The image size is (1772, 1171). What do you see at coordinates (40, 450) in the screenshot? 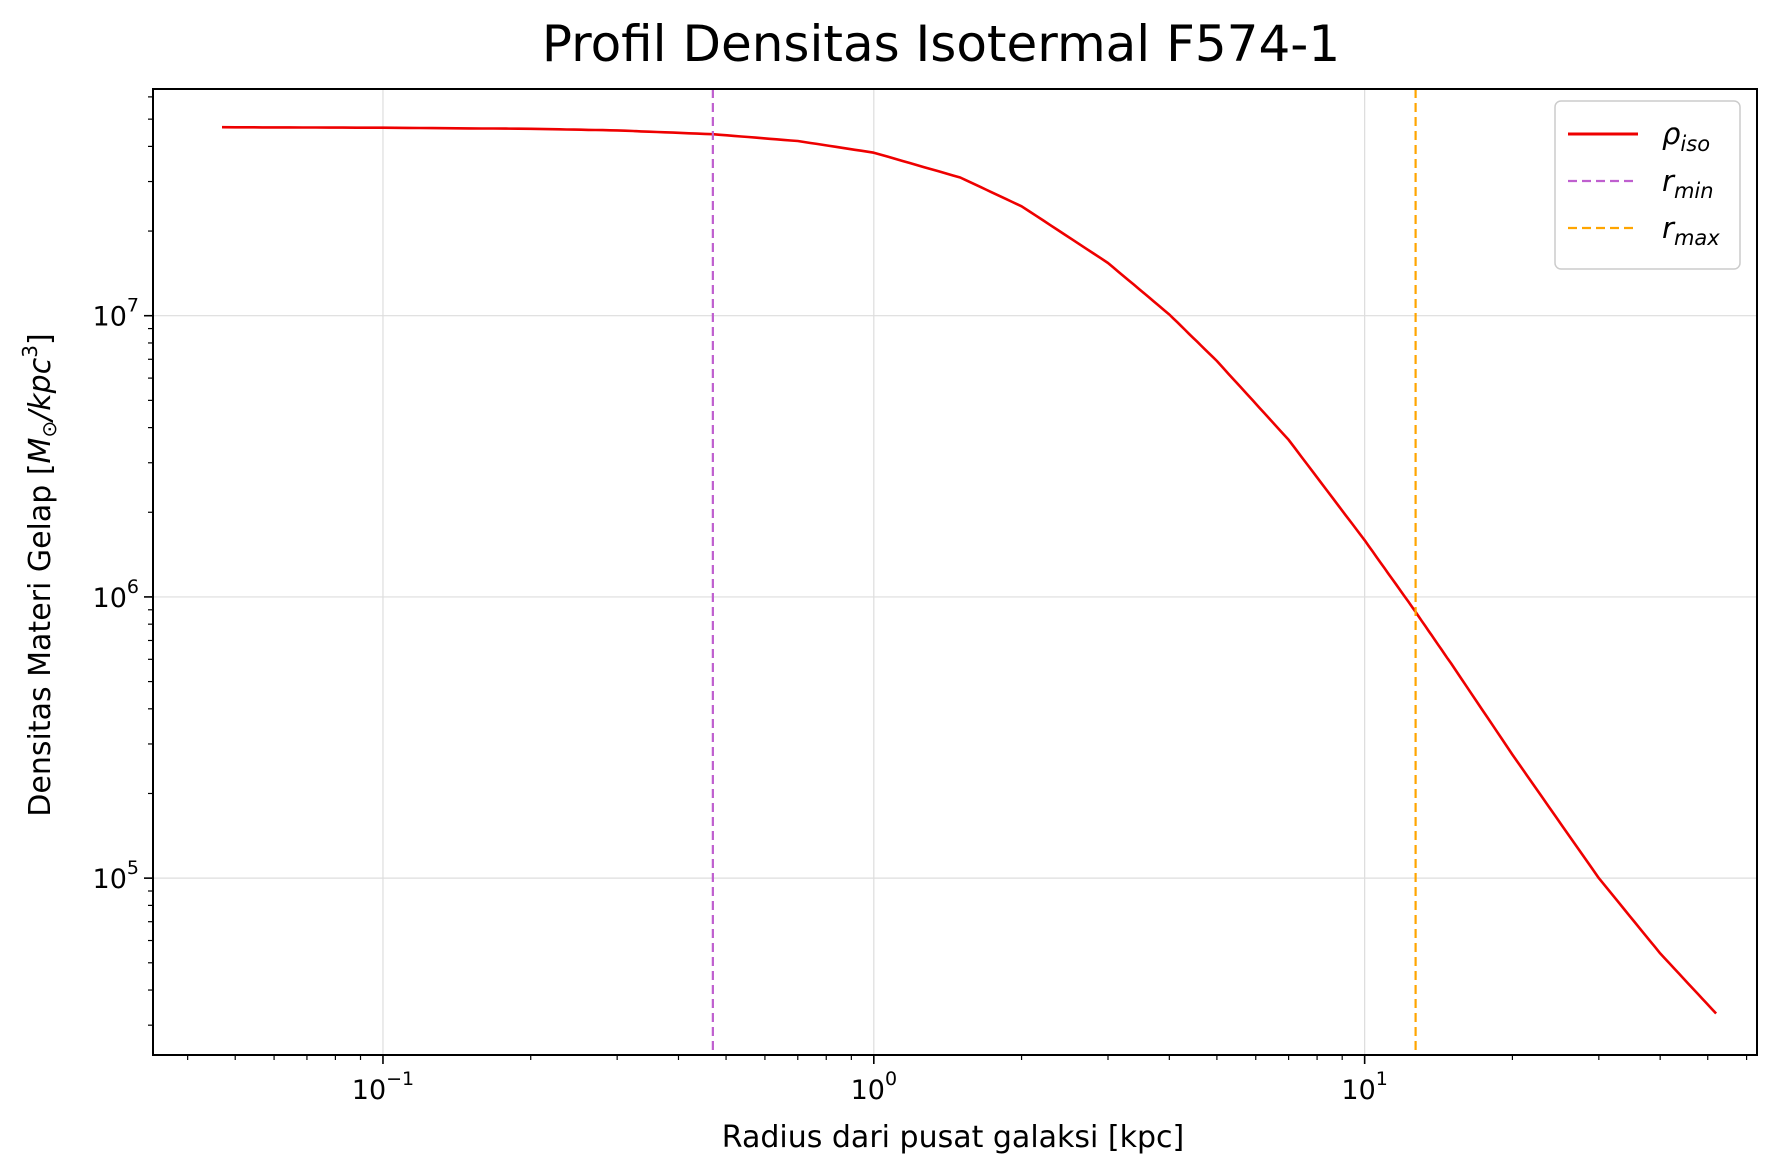
I see `y-axis-label-mass: M` at bounding box center [40, 450].